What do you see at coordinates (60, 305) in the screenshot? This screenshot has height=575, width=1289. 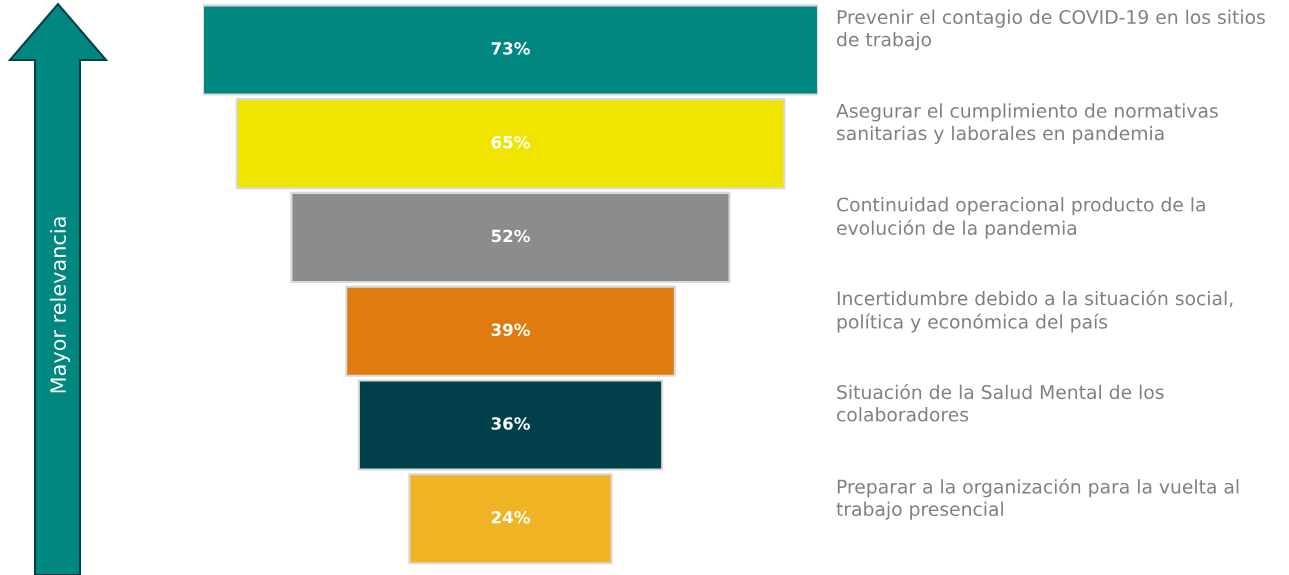 I see `text: Mayor relevancia` at bounding box center [60, 305].